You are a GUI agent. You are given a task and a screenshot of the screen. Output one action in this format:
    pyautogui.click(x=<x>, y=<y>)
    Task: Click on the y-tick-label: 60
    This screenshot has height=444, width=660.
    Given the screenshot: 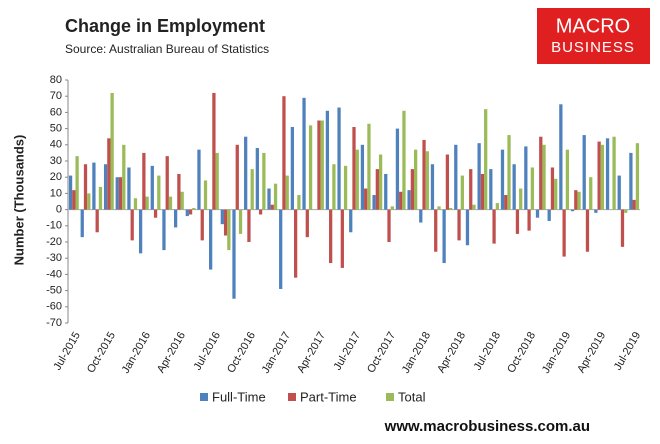 What is the action you would take?
    pyautogui.click(x=56, y=112)
    